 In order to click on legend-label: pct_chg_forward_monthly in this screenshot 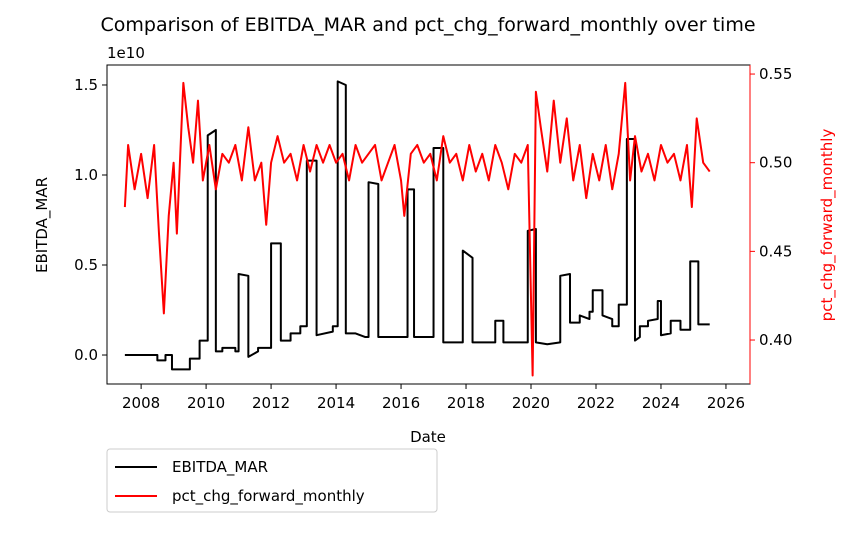, I will do `click(268, 496)`.